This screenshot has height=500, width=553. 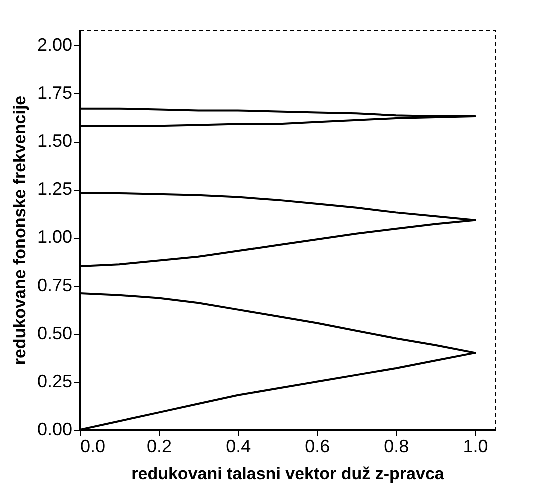 I want to click on x-tick-label: 1.0, so click(x=475, y=446).